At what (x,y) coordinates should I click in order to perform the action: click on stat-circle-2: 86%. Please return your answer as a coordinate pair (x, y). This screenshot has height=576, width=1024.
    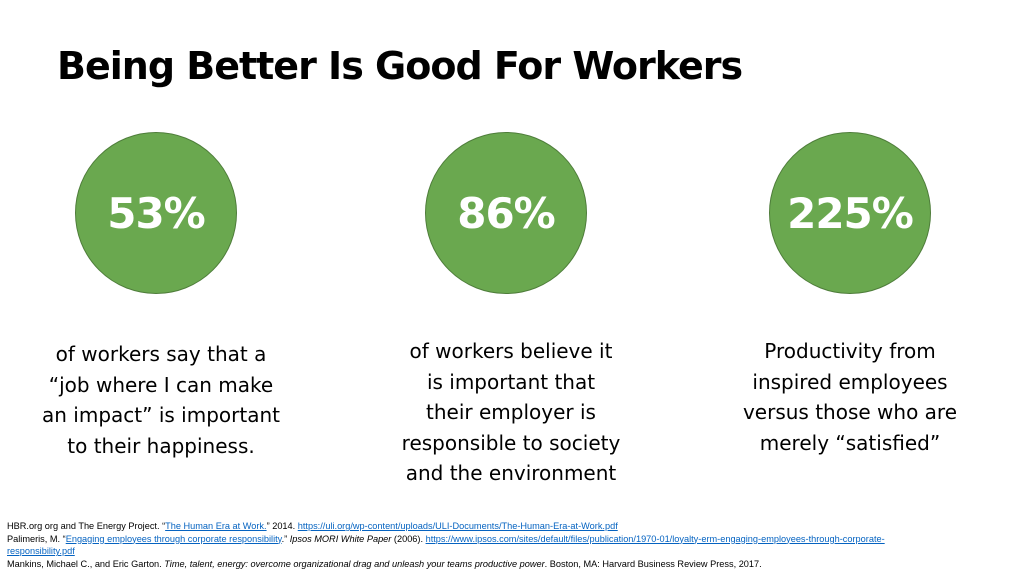
    Looking at the image, I should click on (506, 213).